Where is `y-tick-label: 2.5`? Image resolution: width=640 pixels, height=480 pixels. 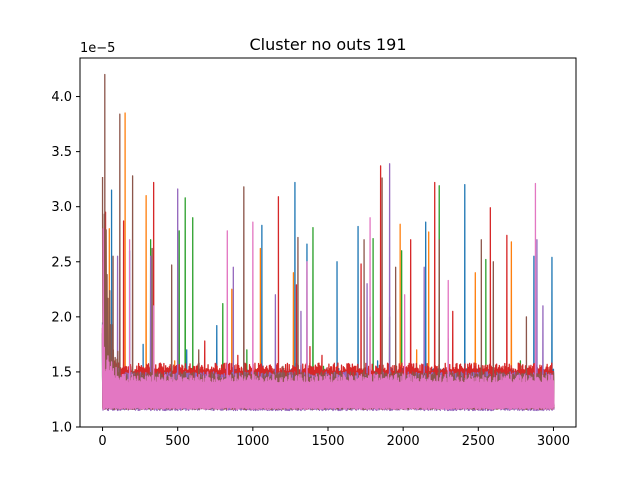 y-tick-label: 2.5 is located at coordinates (61, 262).